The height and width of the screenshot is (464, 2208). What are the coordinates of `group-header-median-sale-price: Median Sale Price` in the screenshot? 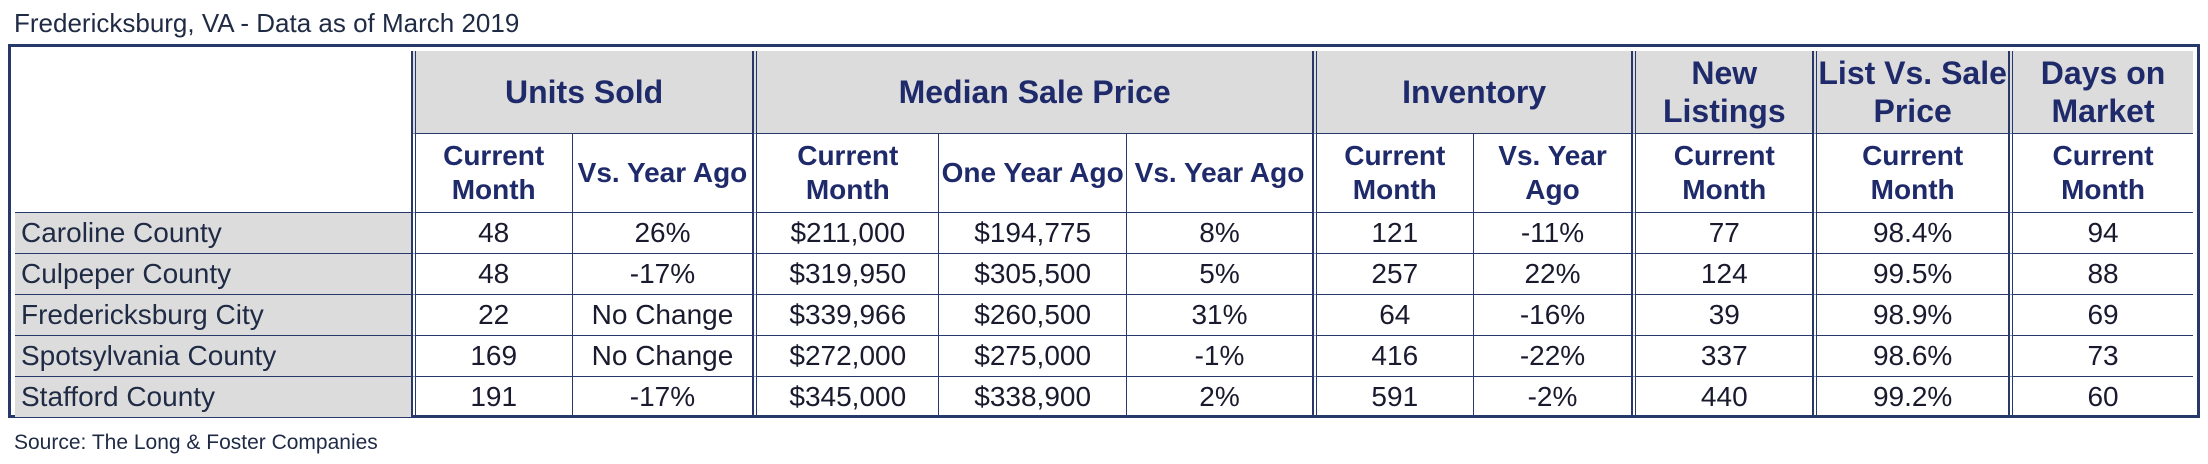 It's located at (1033, 92).